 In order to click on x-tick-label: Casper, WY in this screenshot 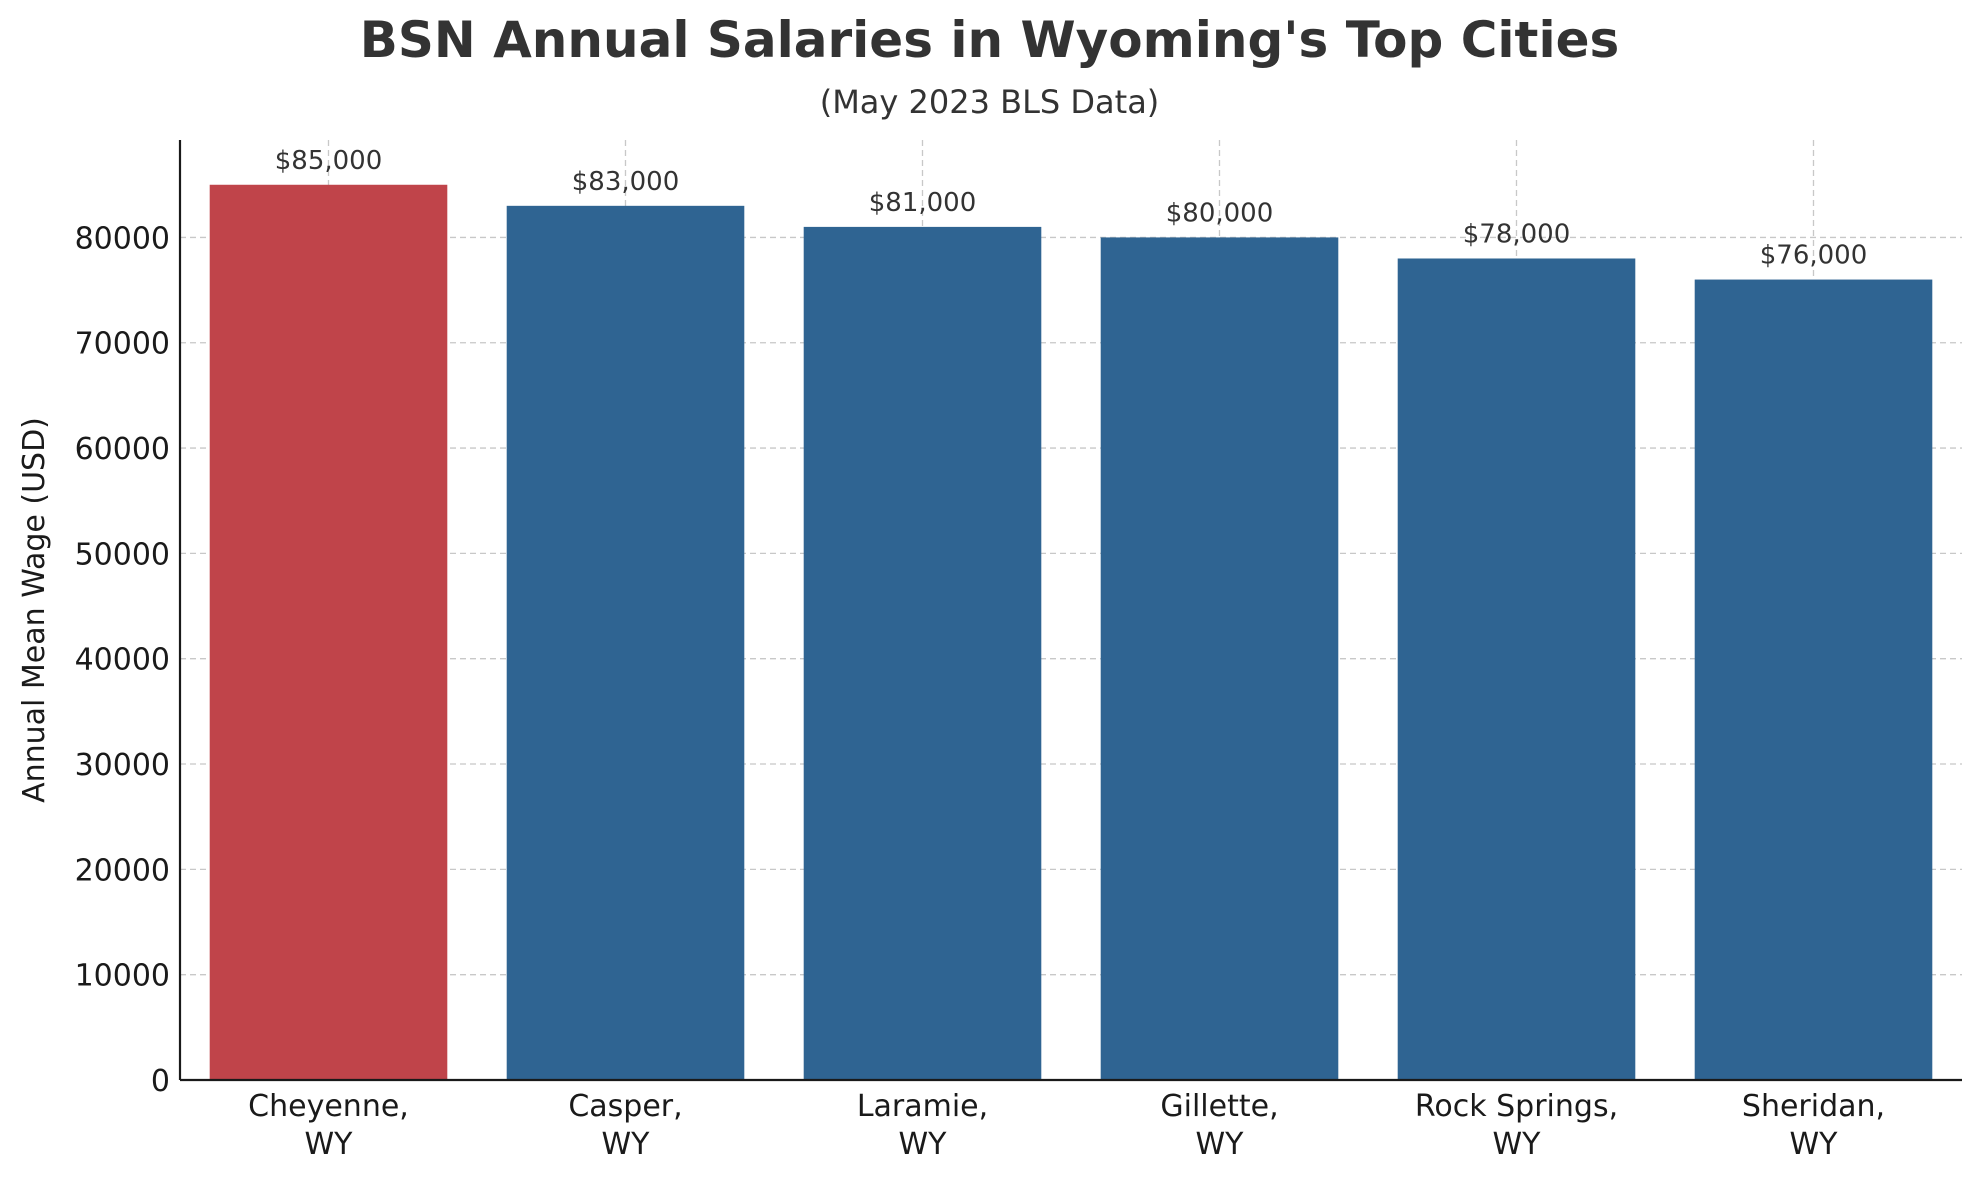, I will do `click(625, 1125)`.